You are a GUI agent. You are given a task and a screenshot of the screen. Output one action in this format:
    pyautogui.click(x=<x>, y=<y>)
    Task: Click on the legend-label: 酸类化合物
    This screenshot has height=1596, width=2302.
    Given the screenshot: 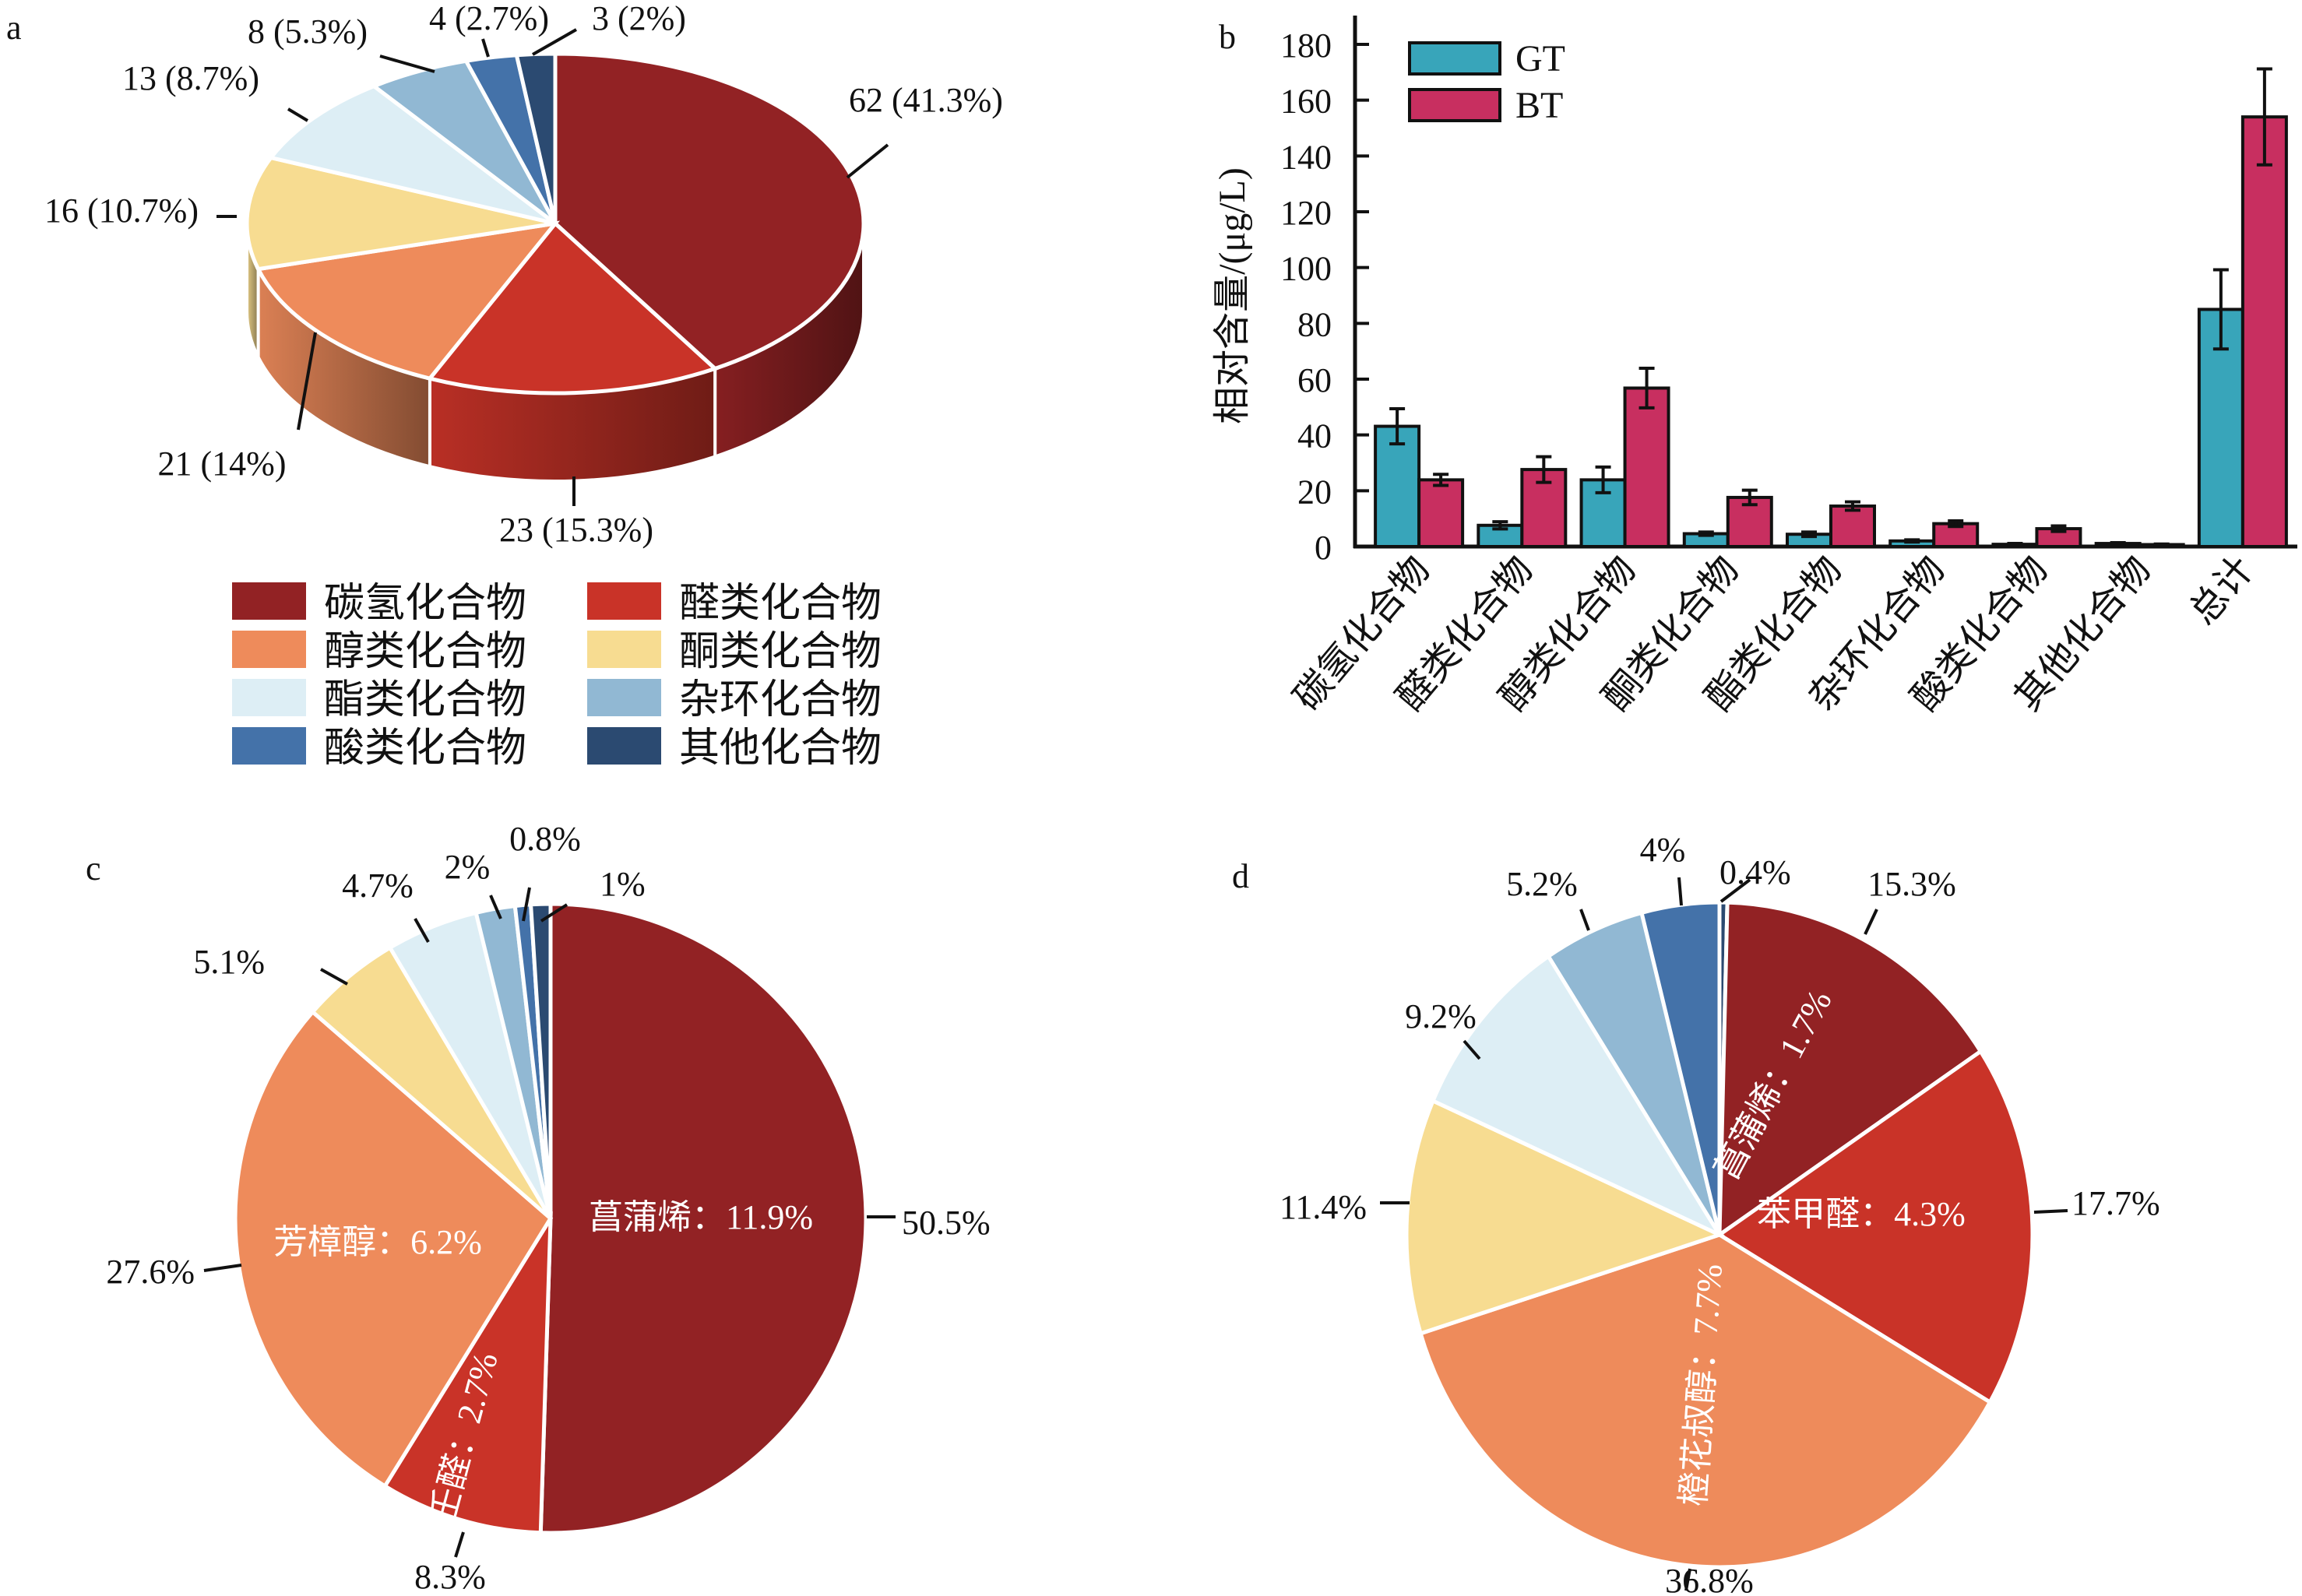 What is the action you would take?
    pyautogui.click(x=425, y=748)
    